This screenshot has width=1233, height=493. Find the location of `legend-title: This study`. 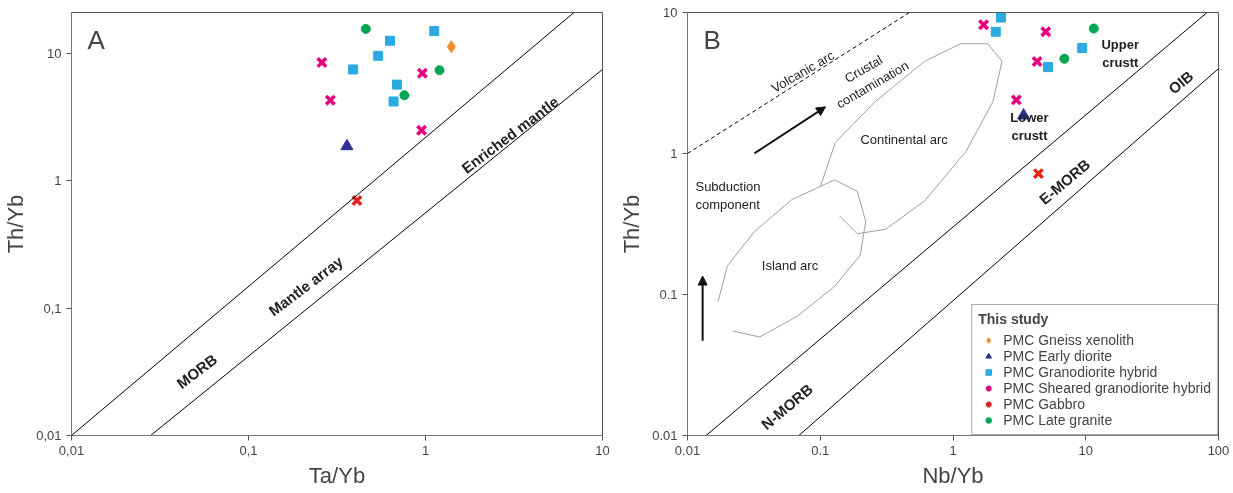

legend-title: This study is located at coordinates (1014, 319).